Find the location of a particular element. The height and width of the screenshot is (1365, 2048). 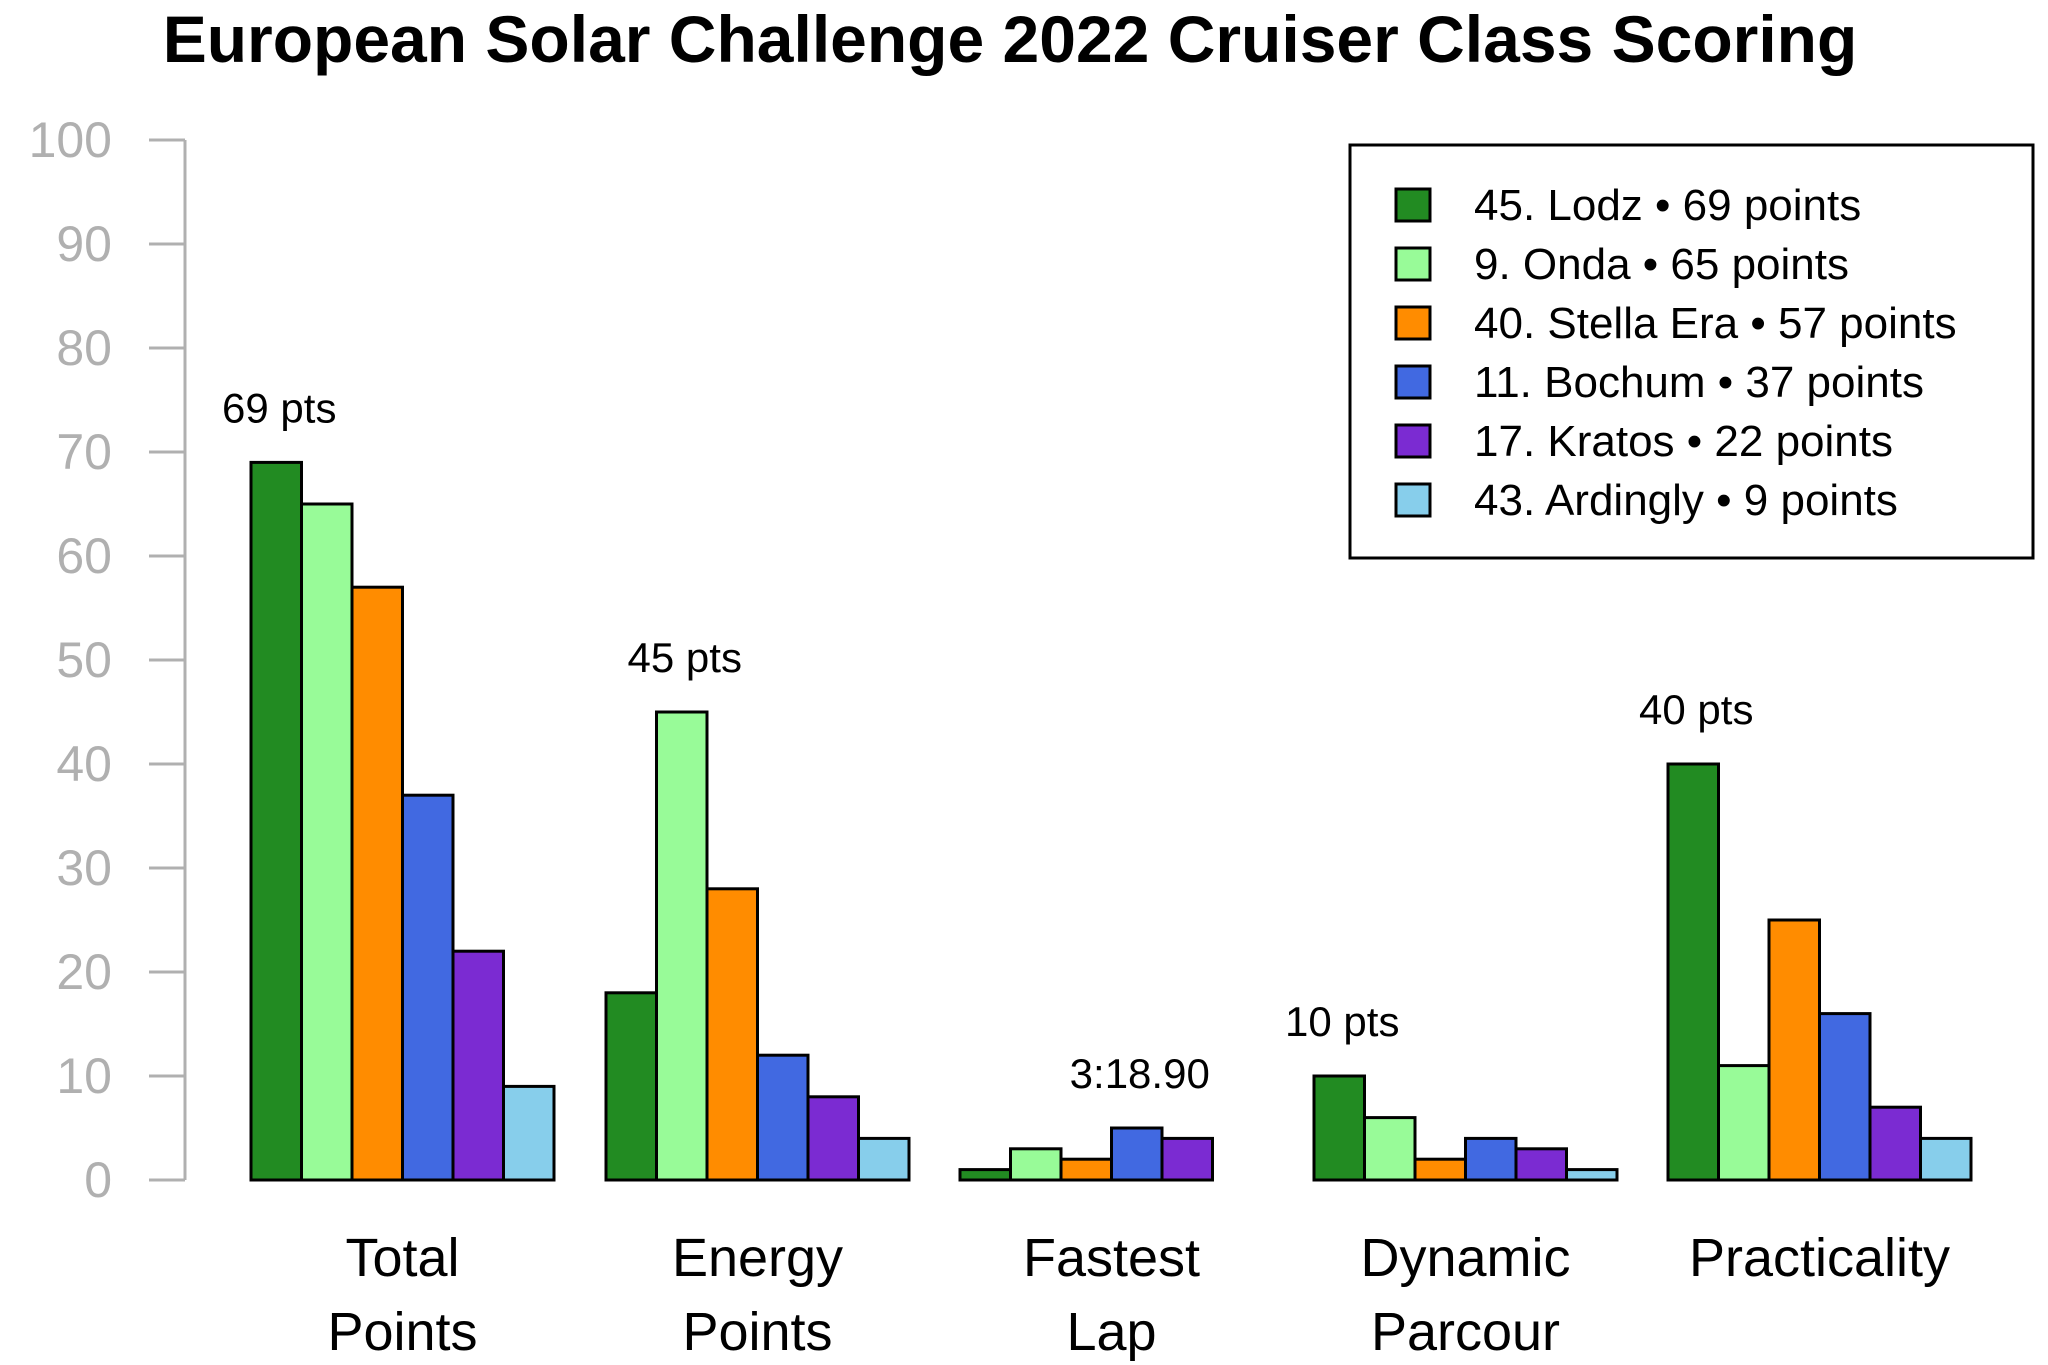

legend-label: 9. Onda • 65 points is located at coordinates (1661, 264).